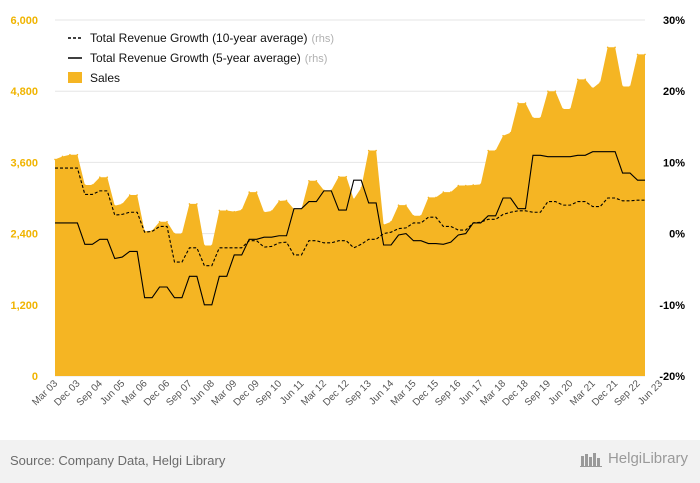 Image resolution: width=700 pixels, height=483 pixels. What do you see at coordinates (674, 163) in the screenshot?
I see `y-right-tick-label: 10%` at bounding box center [674, 163].